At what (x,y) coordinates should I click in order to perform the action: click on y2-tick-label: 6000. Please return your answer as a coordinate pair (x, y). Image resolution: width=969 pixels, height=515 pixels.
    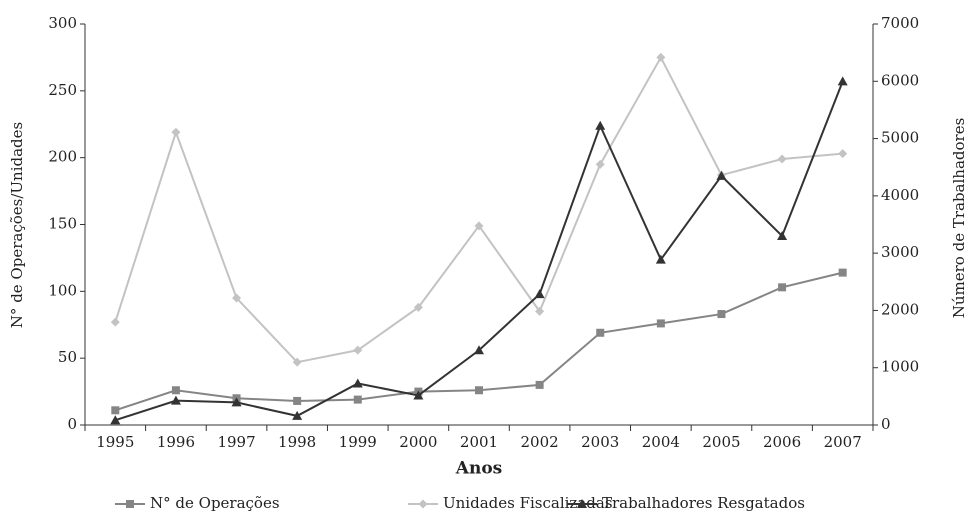
    Looking at the image, I should click on (900, 80).